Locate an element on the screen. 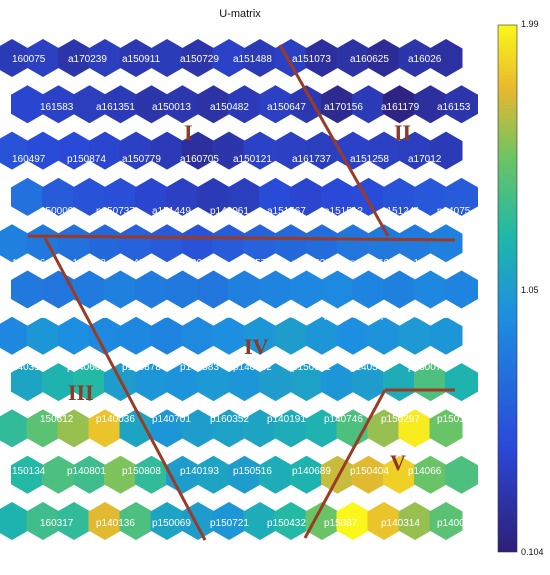  node-label: p150878 is located at coordinates (141, 367).